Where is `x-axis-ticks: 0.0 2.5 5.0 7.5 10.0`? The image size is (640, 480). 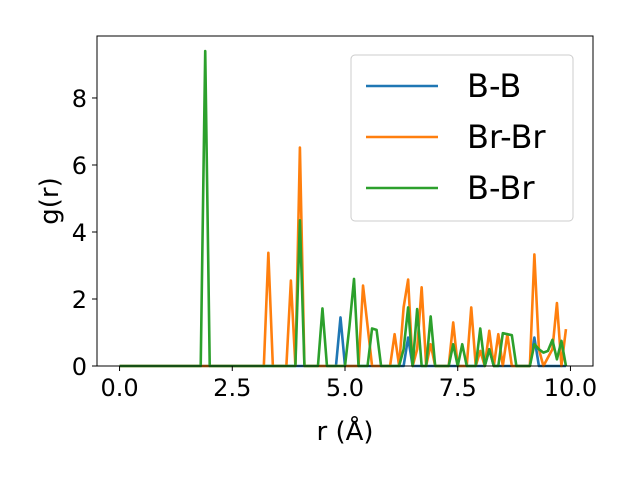
x-axis-ticks: 0.0 2.5 5.0 7.5 10.0 is located at coordinates (348, 384).